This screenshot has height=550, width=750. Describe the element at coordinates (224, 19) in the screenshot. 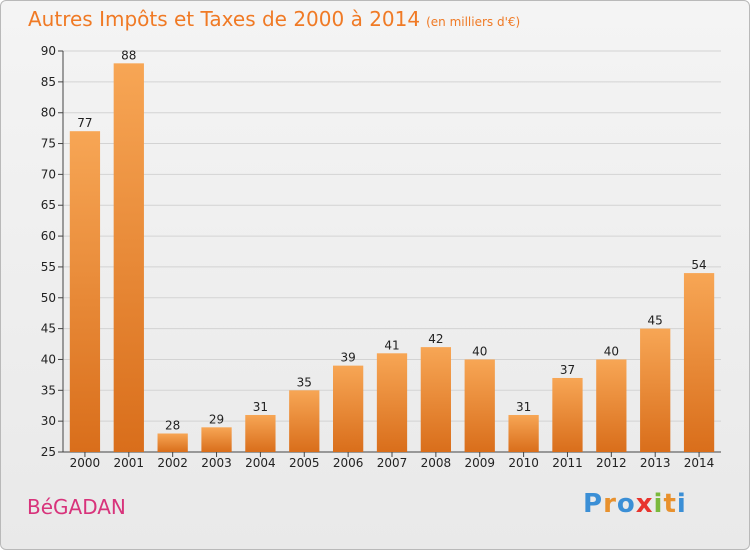

I see `chart-title-text: Autres Impôts et Taxes de 2000 à 2014` at that location.